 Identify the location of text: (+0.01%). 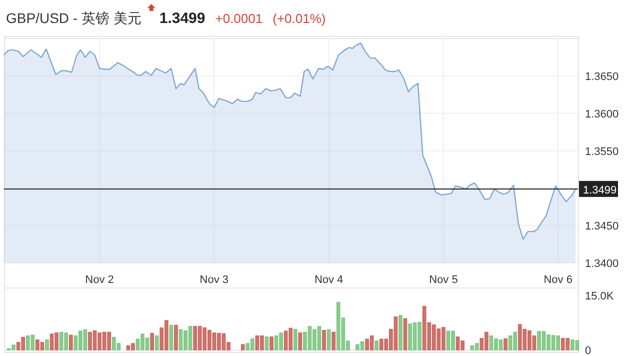
(299, 18).